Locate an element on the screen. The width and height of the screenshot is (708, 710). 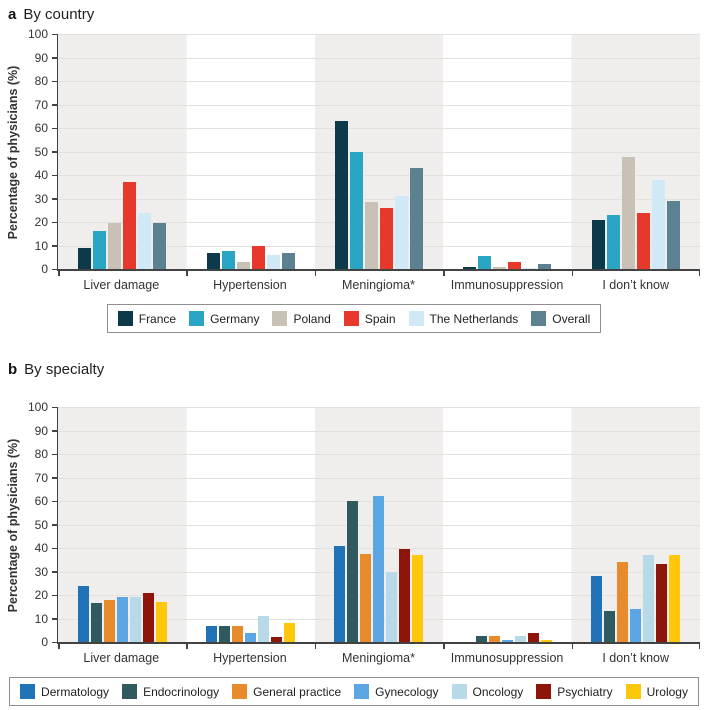
legend-item: Germany is located at coordinates (224, 318).